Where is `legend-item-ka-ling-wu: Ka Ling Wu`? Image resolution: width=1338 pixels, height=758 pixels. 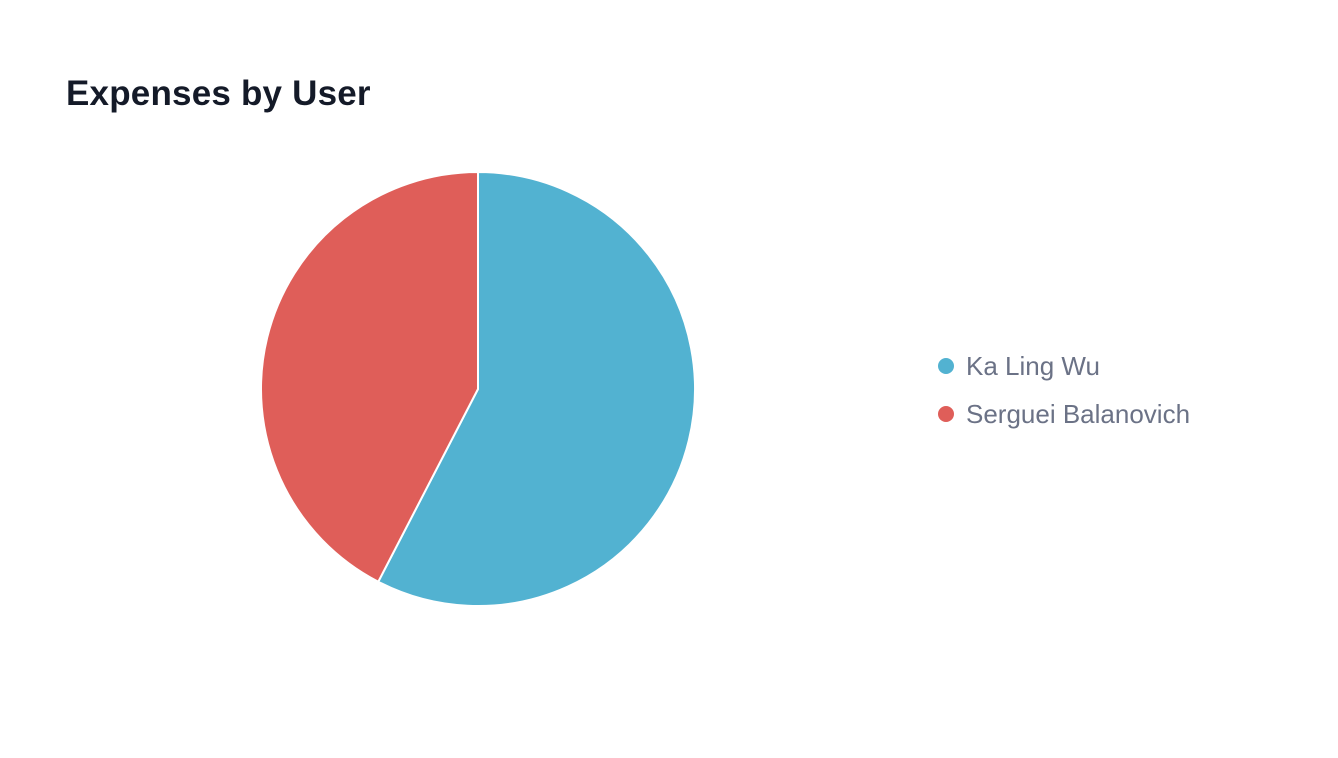
legend-item-ka-ling-wu: Ka Ling Wu is located at coordinates (1064, 366).